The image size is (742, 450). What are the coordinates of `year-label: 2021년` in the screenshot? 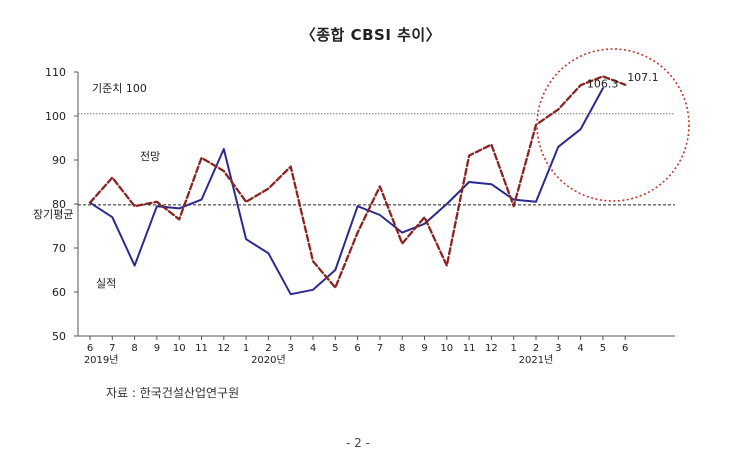 It's located at (536, 360).